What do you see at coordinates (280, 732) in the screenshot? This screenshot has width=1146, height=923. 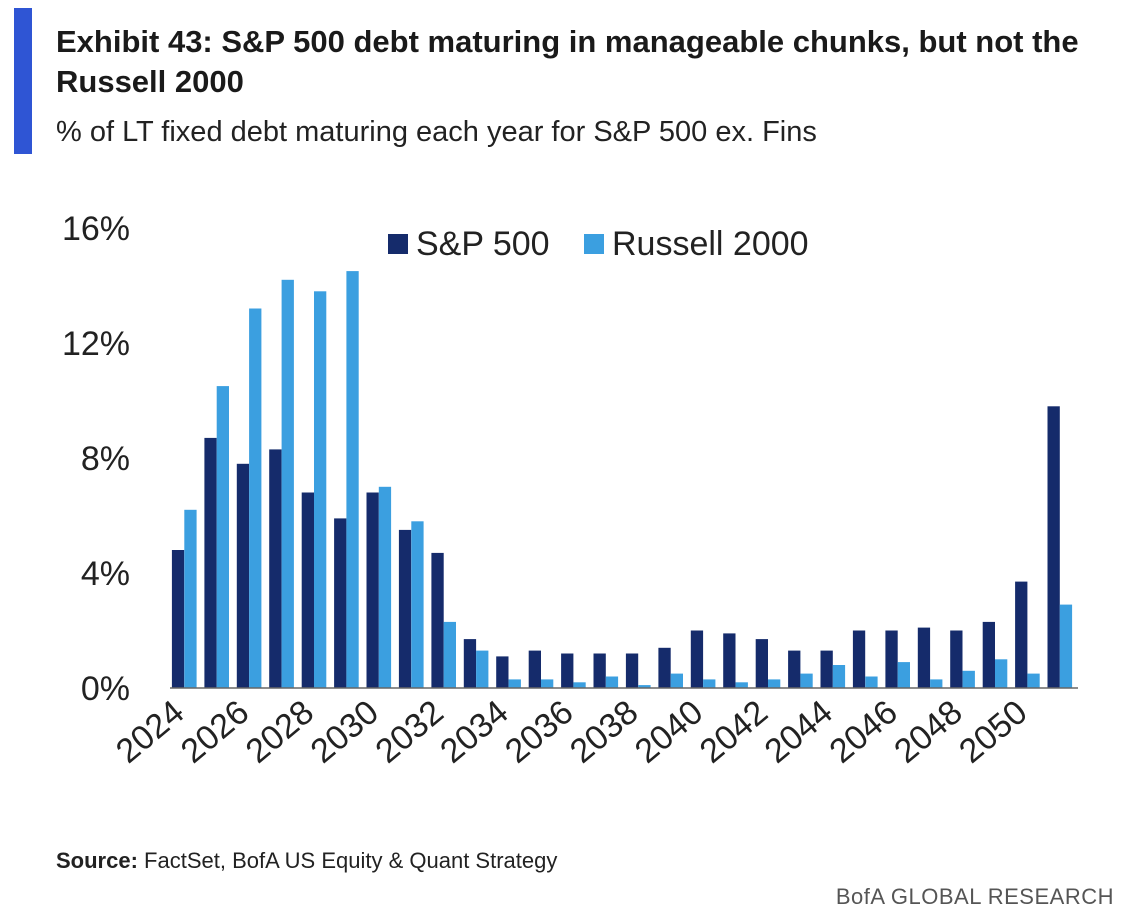 I see `x-tick-label: 2028` at bounding box center [280, 732].